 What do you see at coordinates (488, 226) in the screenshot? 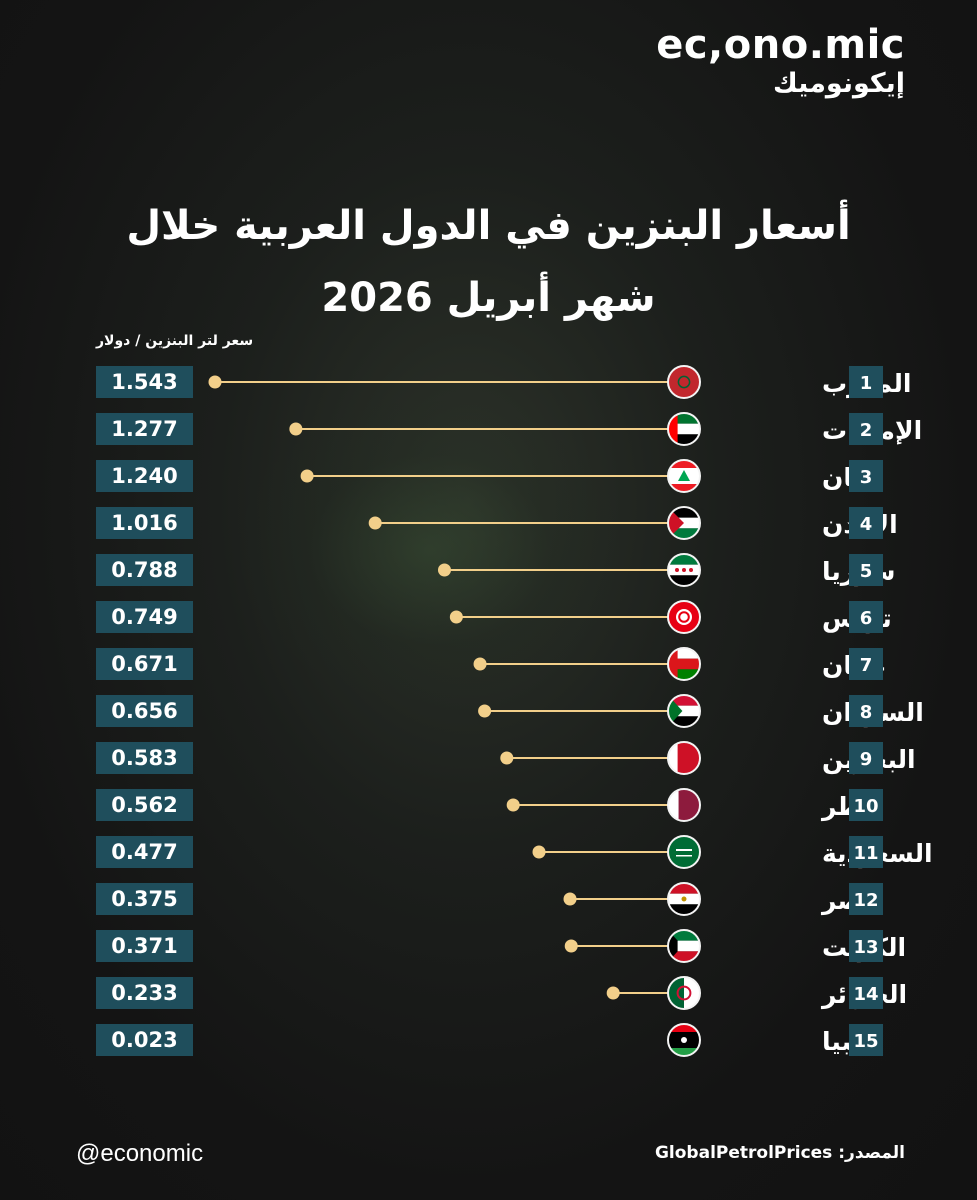
I see `chart-title-line1: أسعار البنزين في الدول العربية خلال` at bounding box center [488, 226].